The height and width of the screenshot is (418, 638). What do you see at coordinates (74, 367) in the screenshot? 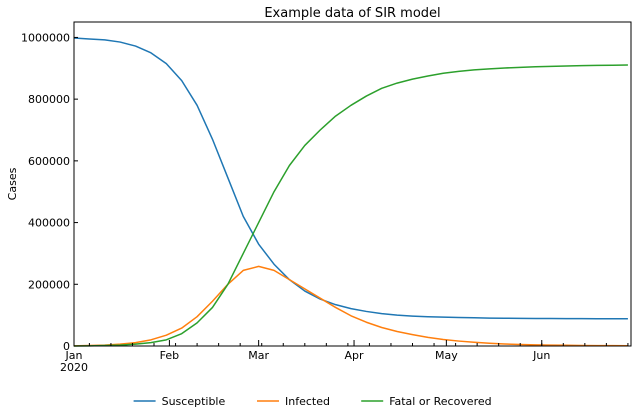
I see `x-tick-year-label: 2020` at bounding box center [74, 367].